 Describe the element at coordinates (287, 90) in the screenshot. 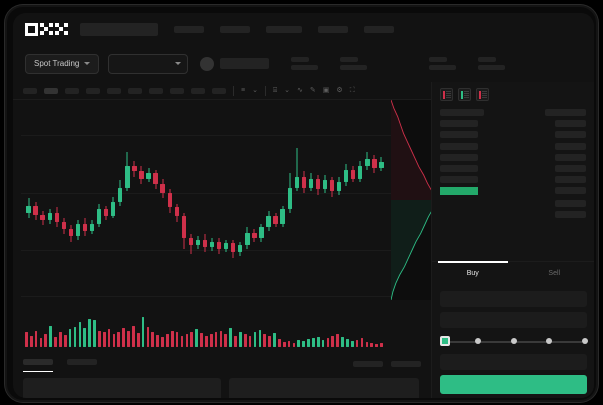

I see `charttype-chevron-icon: ⌄` at that location.